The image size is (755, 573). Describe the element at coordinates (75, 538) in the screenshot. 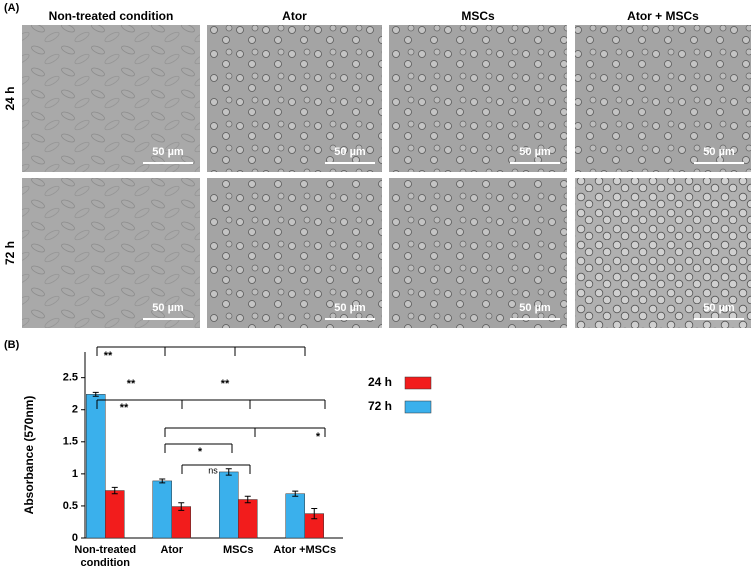

I see `y-tick-label: 0` at that location.